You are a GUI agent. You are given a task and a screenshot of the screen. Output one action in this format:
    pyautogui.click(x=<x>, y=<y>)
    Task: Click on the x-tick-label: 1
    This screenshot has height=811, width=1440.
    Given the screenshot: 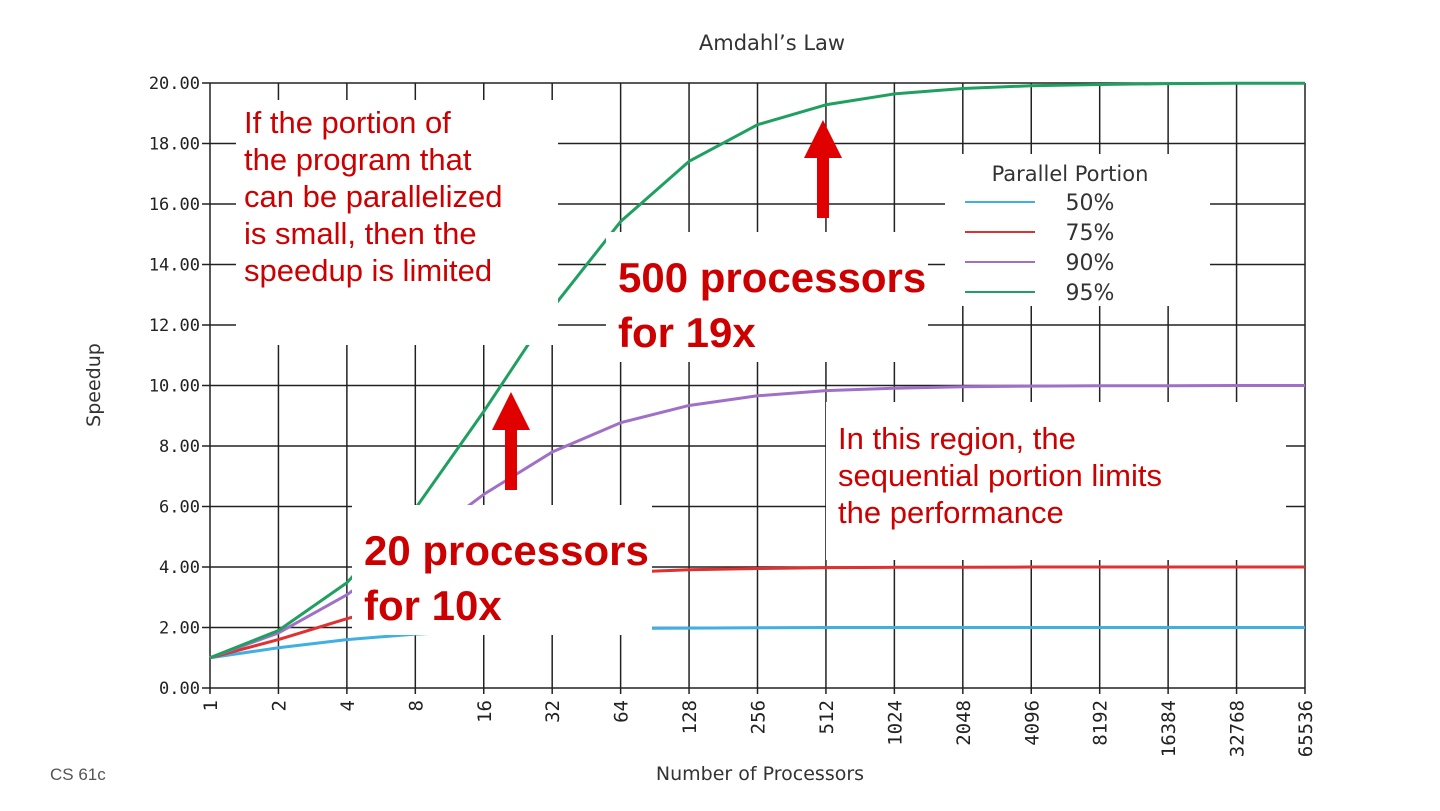 What is the action you would take?
    pyautogui.click(x=211, y=705)
    